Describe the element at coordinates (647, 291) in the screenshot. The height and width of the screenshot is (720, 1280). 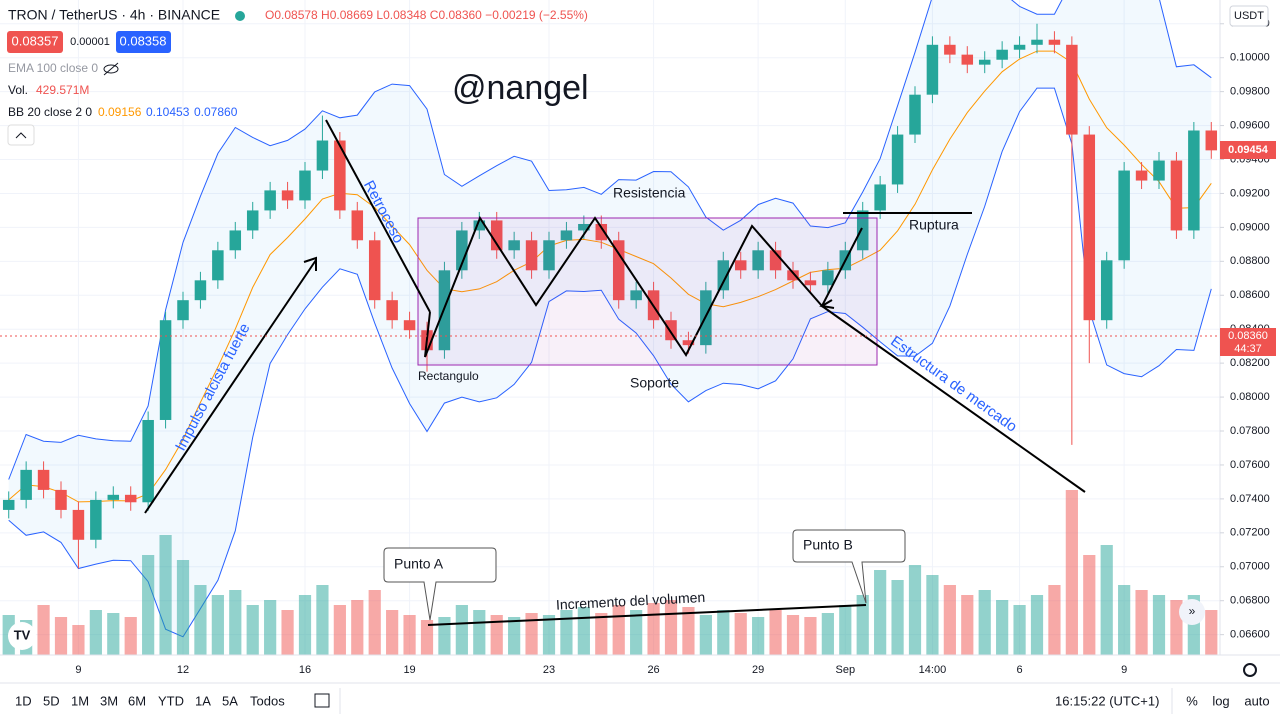
I see `rectangle-zone` at that location.